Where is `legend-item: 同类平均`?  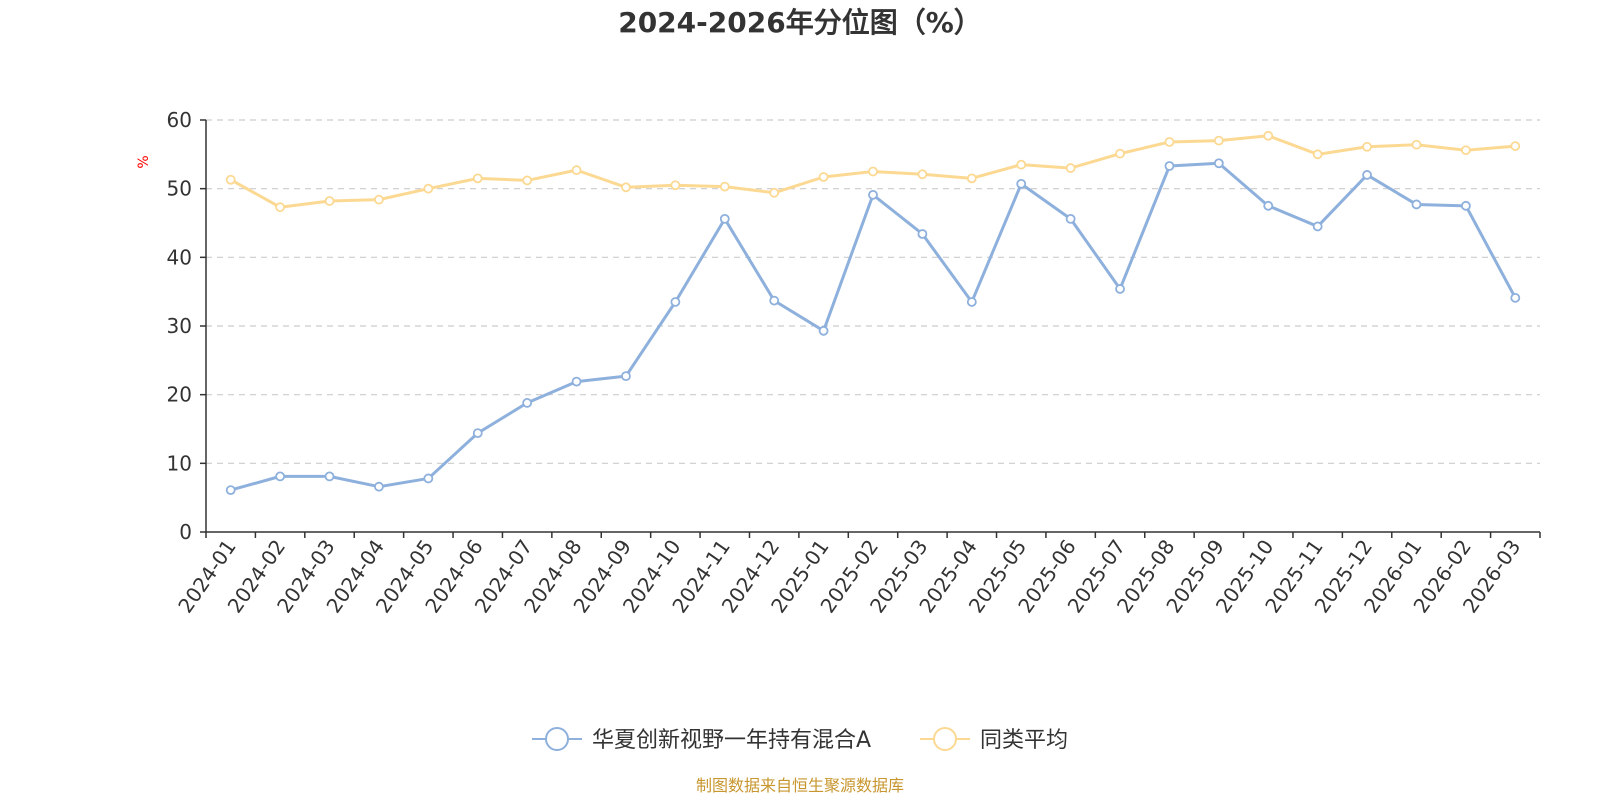 legend-item: 同类平均 is located at coordinates (994, 740).